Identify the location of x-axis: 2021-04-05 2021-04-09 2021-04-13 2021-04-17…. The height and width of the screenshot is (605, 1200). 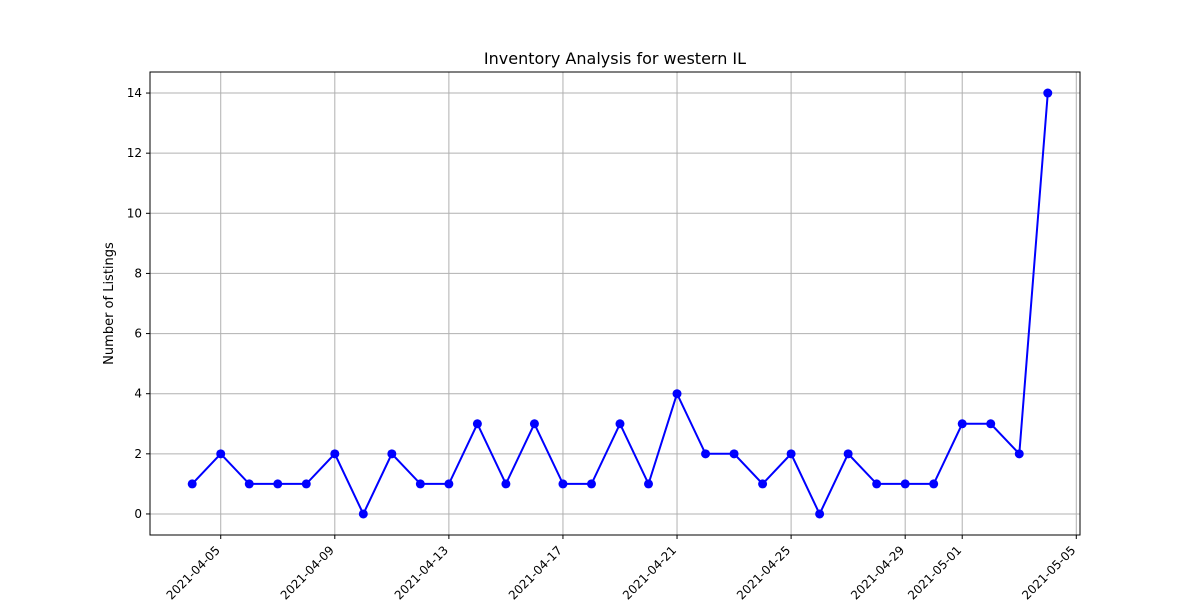
(621, 568).